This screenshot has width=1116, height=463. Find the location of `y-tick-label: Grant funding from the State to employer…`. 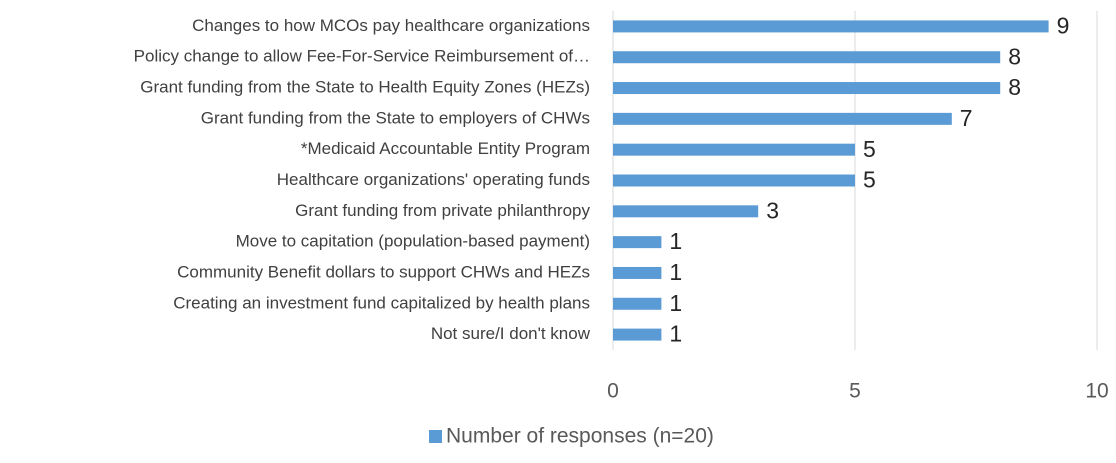

y-tick-label: Grant funding from the State to employer… is located at coordinates (395, 117).